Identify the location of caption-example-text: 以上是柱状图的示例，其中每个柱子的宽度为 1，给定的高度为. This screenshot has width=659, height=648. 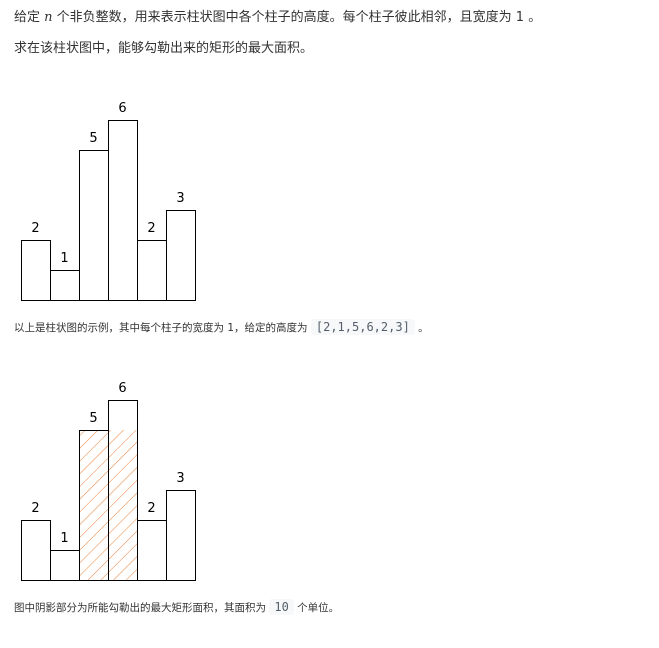
(161, 328).